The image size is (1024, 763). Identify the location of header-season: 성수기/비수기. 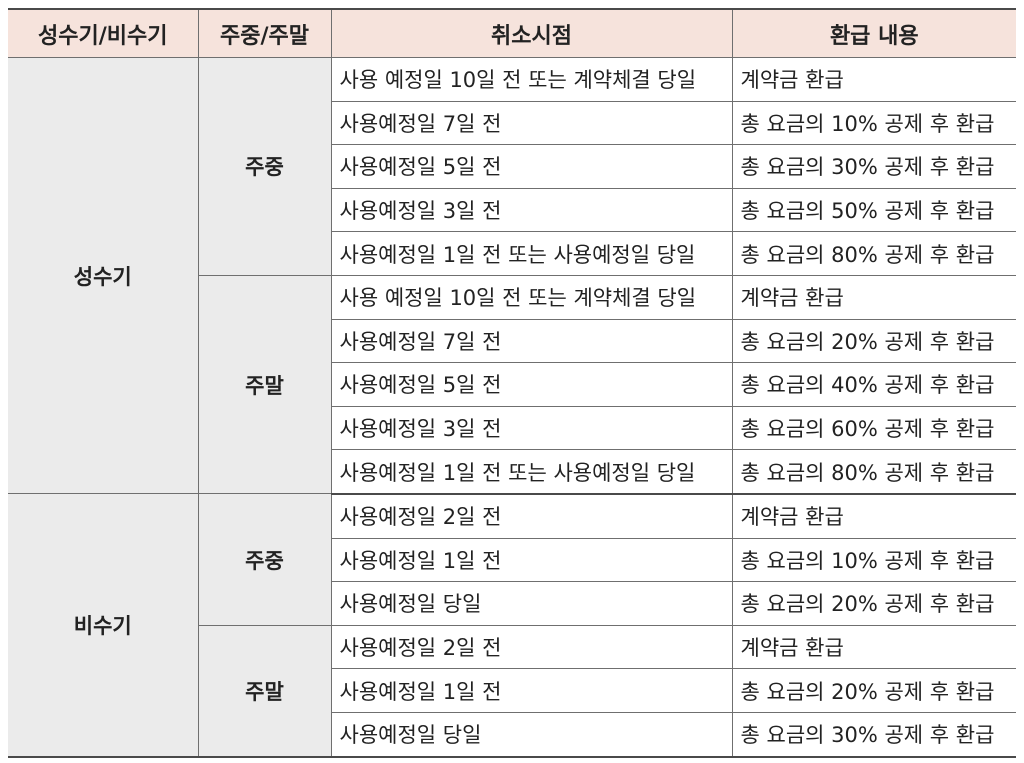
(103, 33).